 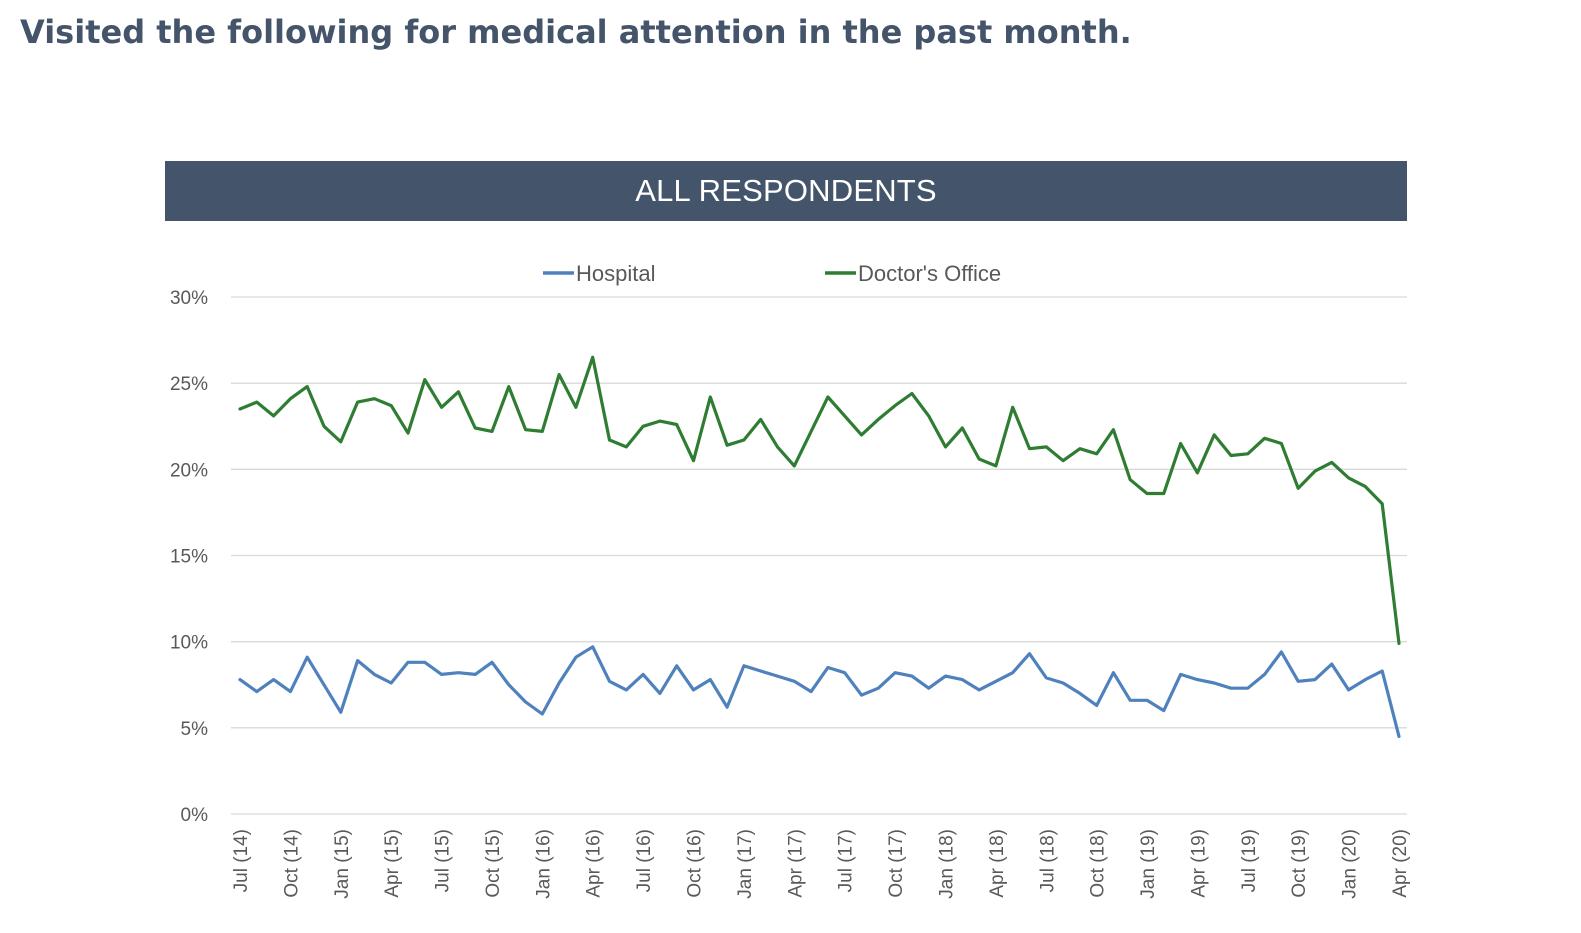 What do you see at coordinates (896, 863) in the screenshot?
I see `x-tick-label: Oct (17)` at bounding box center [896, 863].